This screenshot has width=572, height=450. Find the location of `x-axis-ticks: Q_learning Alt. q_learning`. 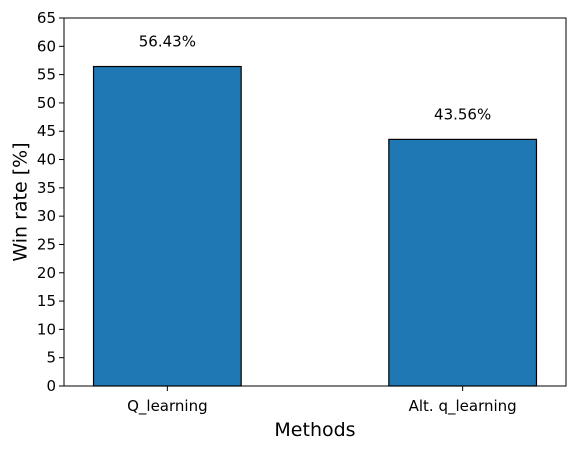

x-axis-ticks: Q_learning Alt. q_learning is located at coordinates (322, 401).